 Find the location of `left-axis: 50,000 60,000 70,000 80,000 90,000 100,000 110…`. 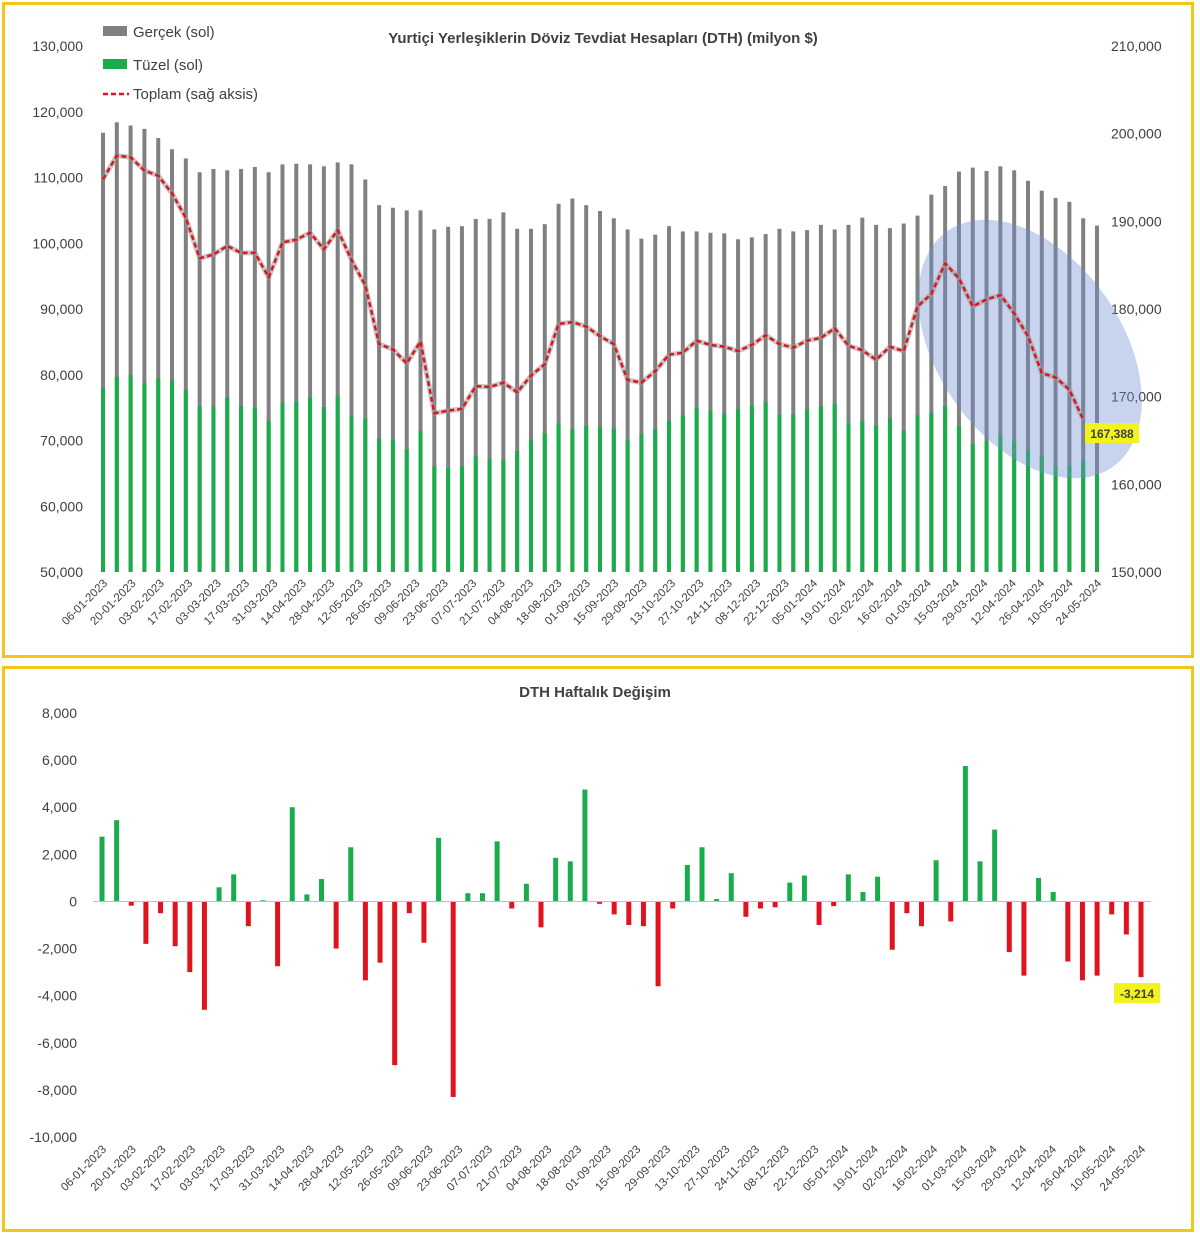

left-axis: 50,000 60,000 70,000 80,000 90,000 100,000 110… is located at coordinates (57, 309).